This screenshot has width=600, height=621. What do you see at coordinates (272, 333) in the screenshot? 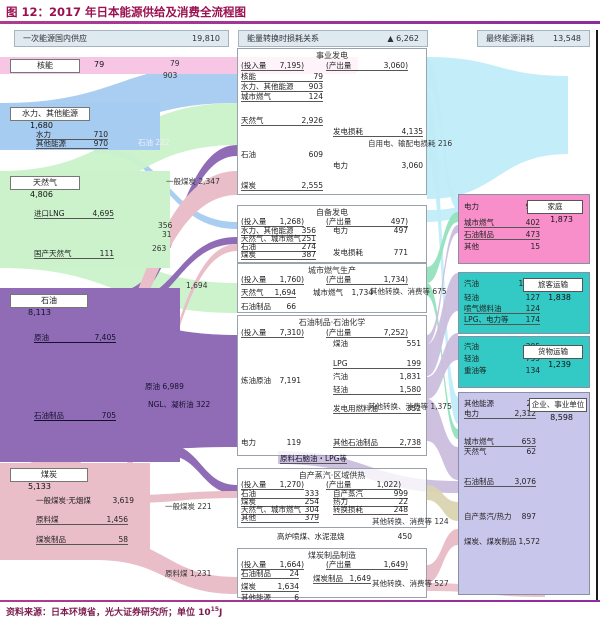
I see `input-total-row: (投入量 7,310)` at bounding box center [272, 333].